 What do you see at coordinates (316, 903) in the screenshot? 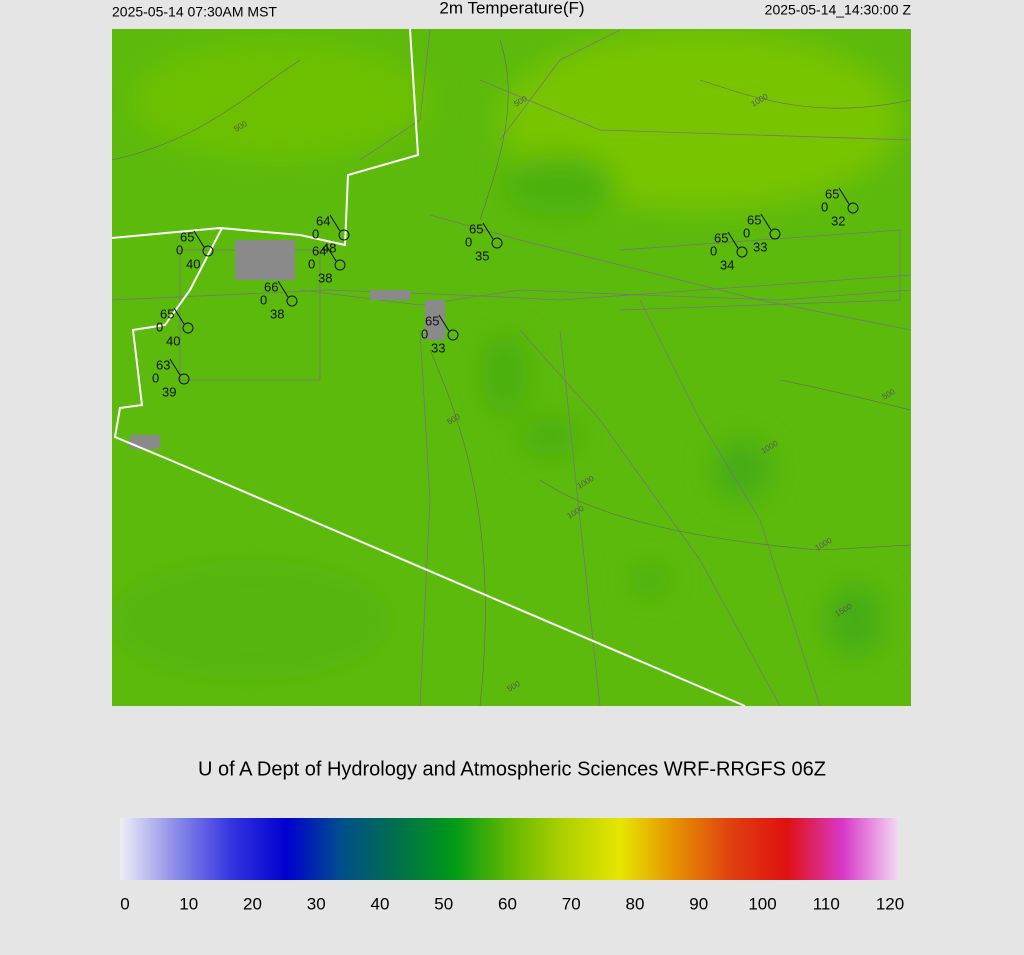
I see `colorbar-tick-label: 30` at bounding box center [316, 903].